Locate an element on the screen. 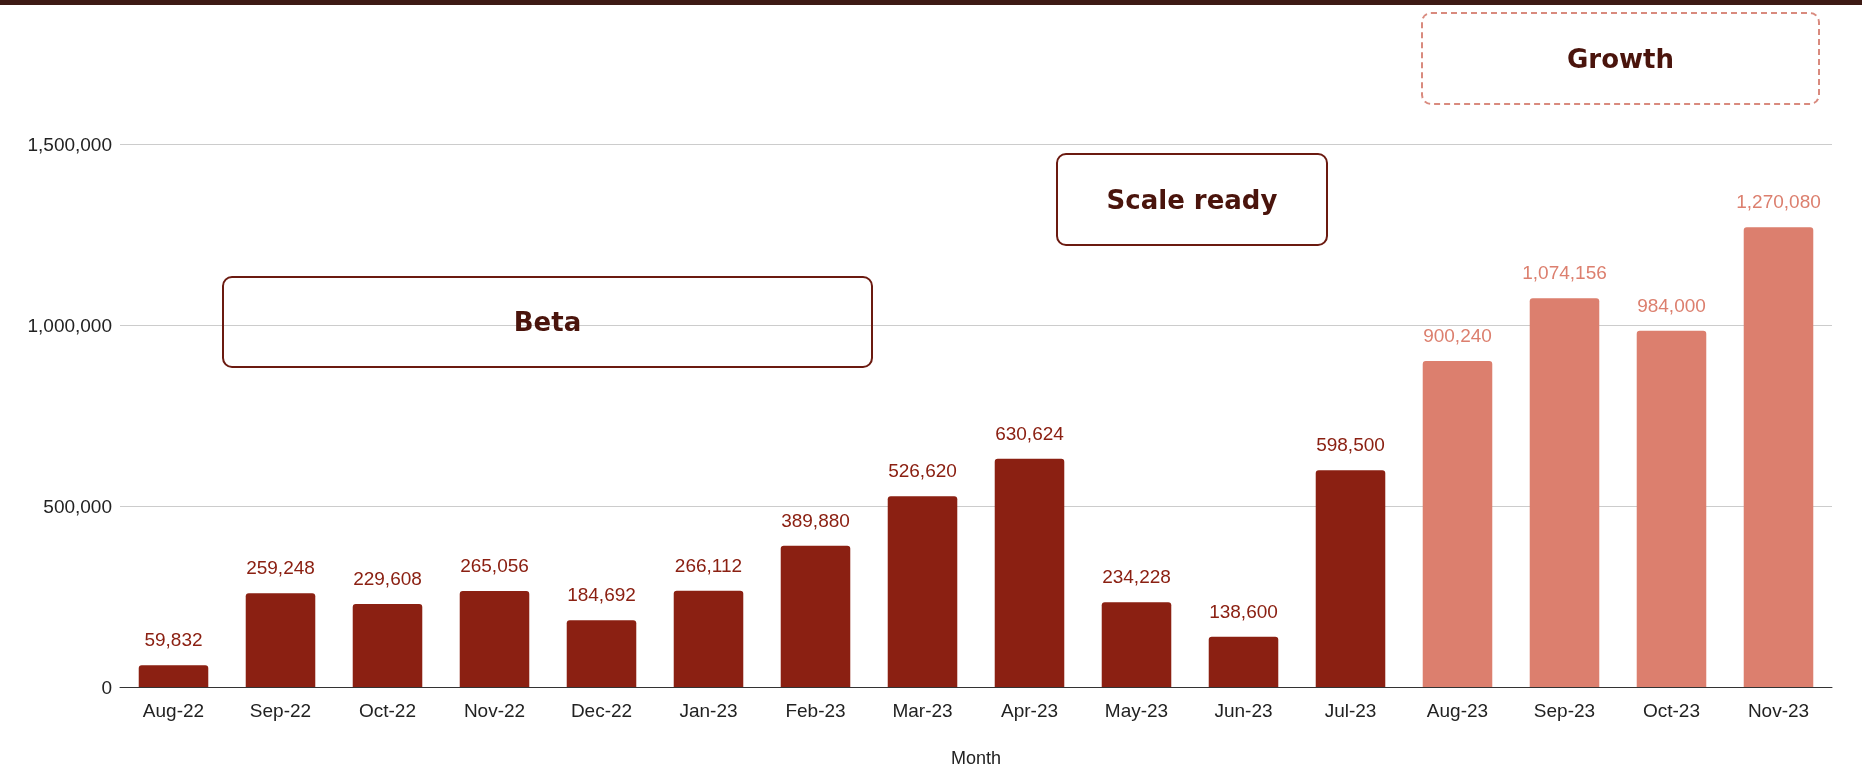 This screenshot has height=772, width=1862. x-tick-label: Sep-23 is located at coordinates (1564, 710).